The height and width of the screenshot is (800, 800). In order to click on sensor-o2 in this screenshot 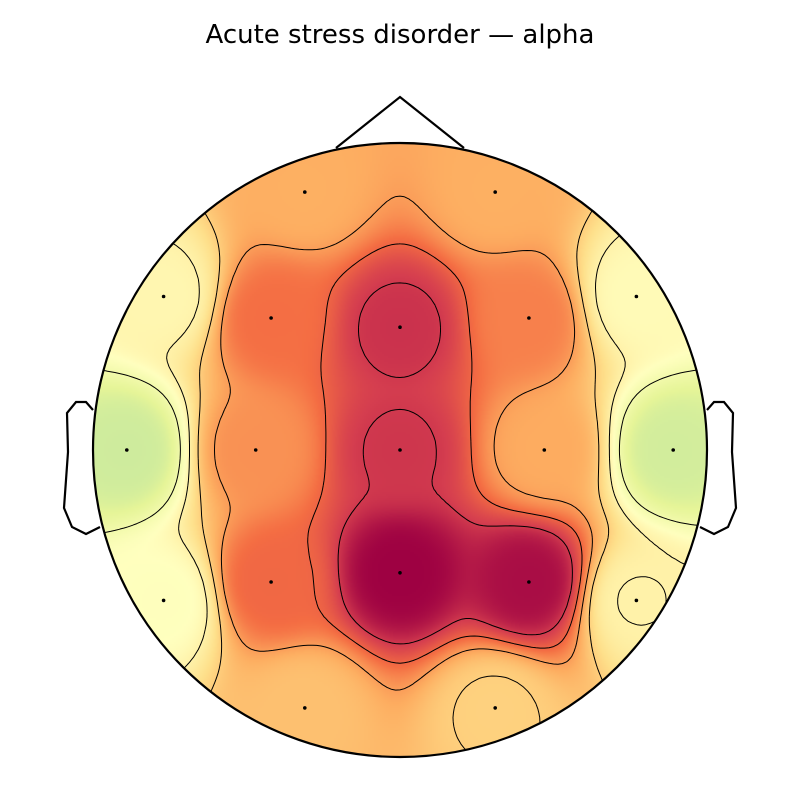, I will do `click(495, 708)`.